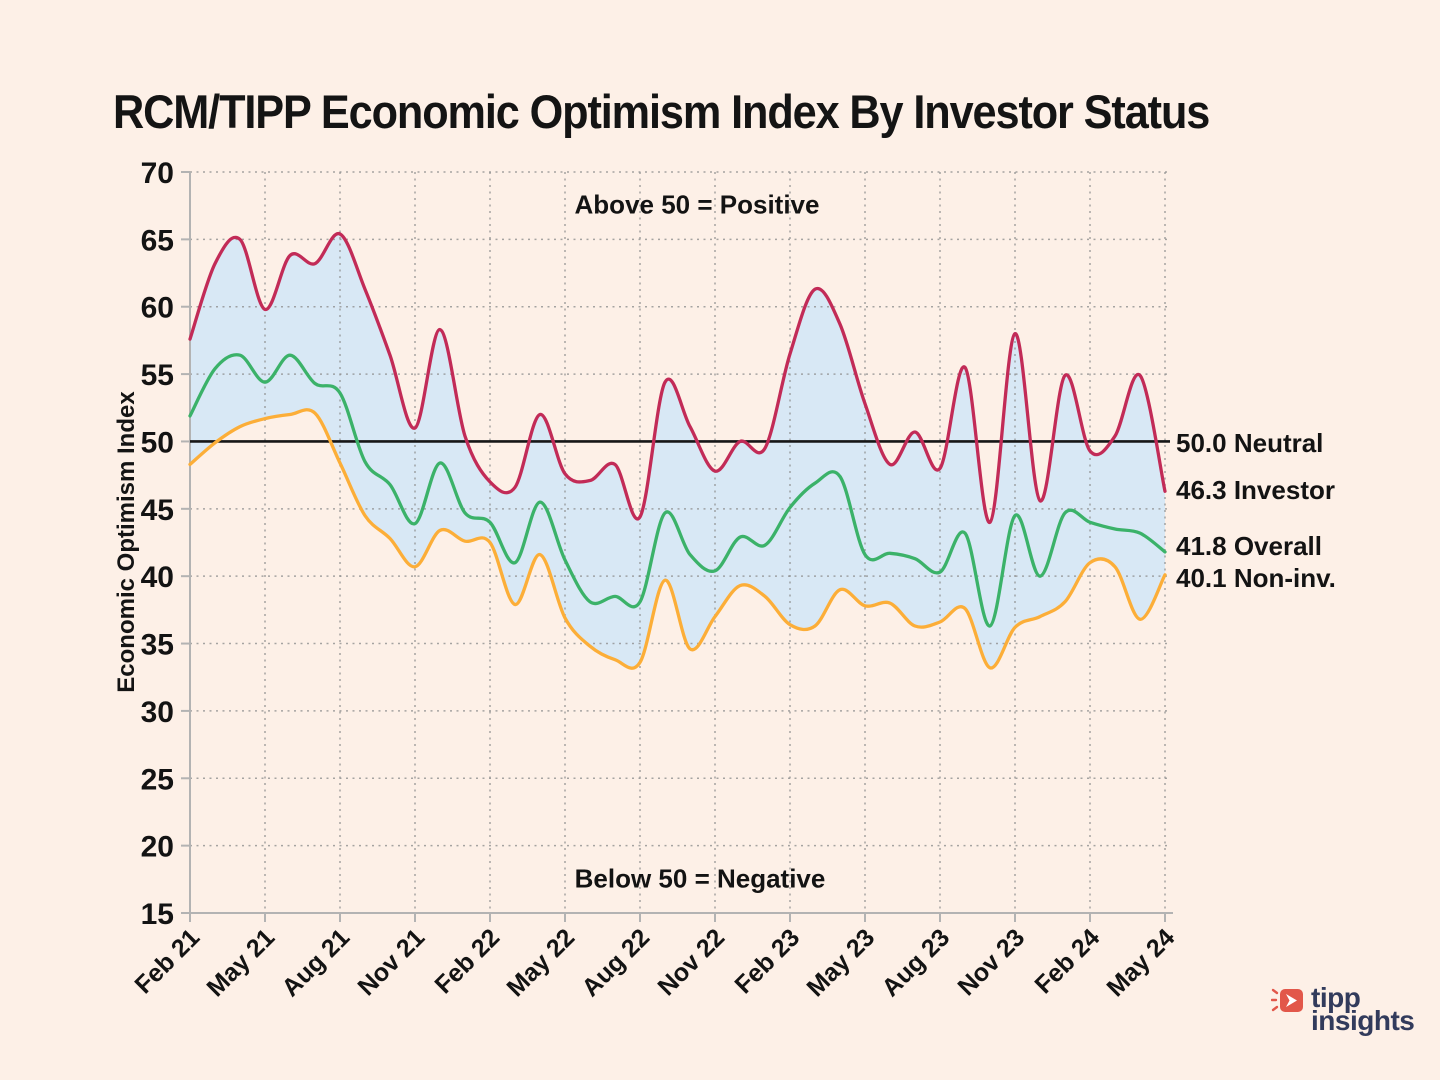 This screenshot has width=1440, height=1080. I want to click on x-tick-label: Aug 23, so click(915, 962).